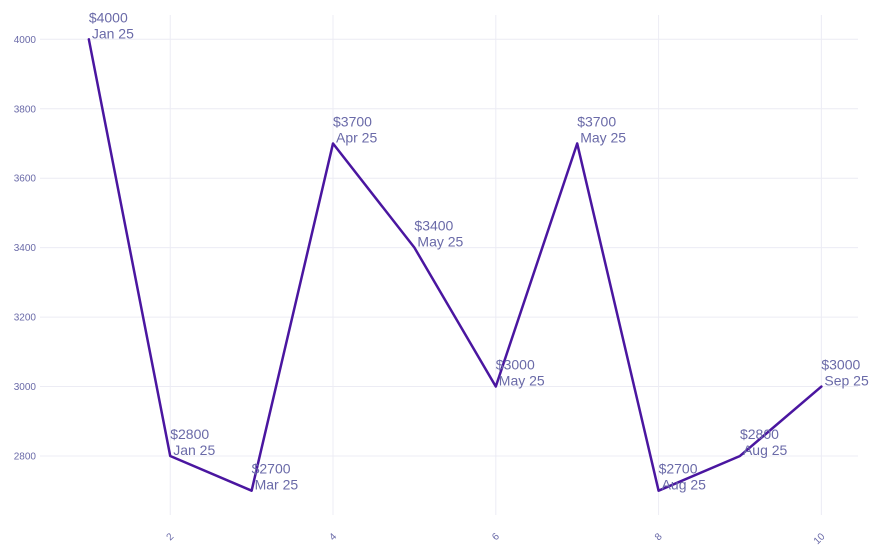 This screenshot has width=883, height=558. I want to click on y-tick-label: 3800, so click(25, 109).